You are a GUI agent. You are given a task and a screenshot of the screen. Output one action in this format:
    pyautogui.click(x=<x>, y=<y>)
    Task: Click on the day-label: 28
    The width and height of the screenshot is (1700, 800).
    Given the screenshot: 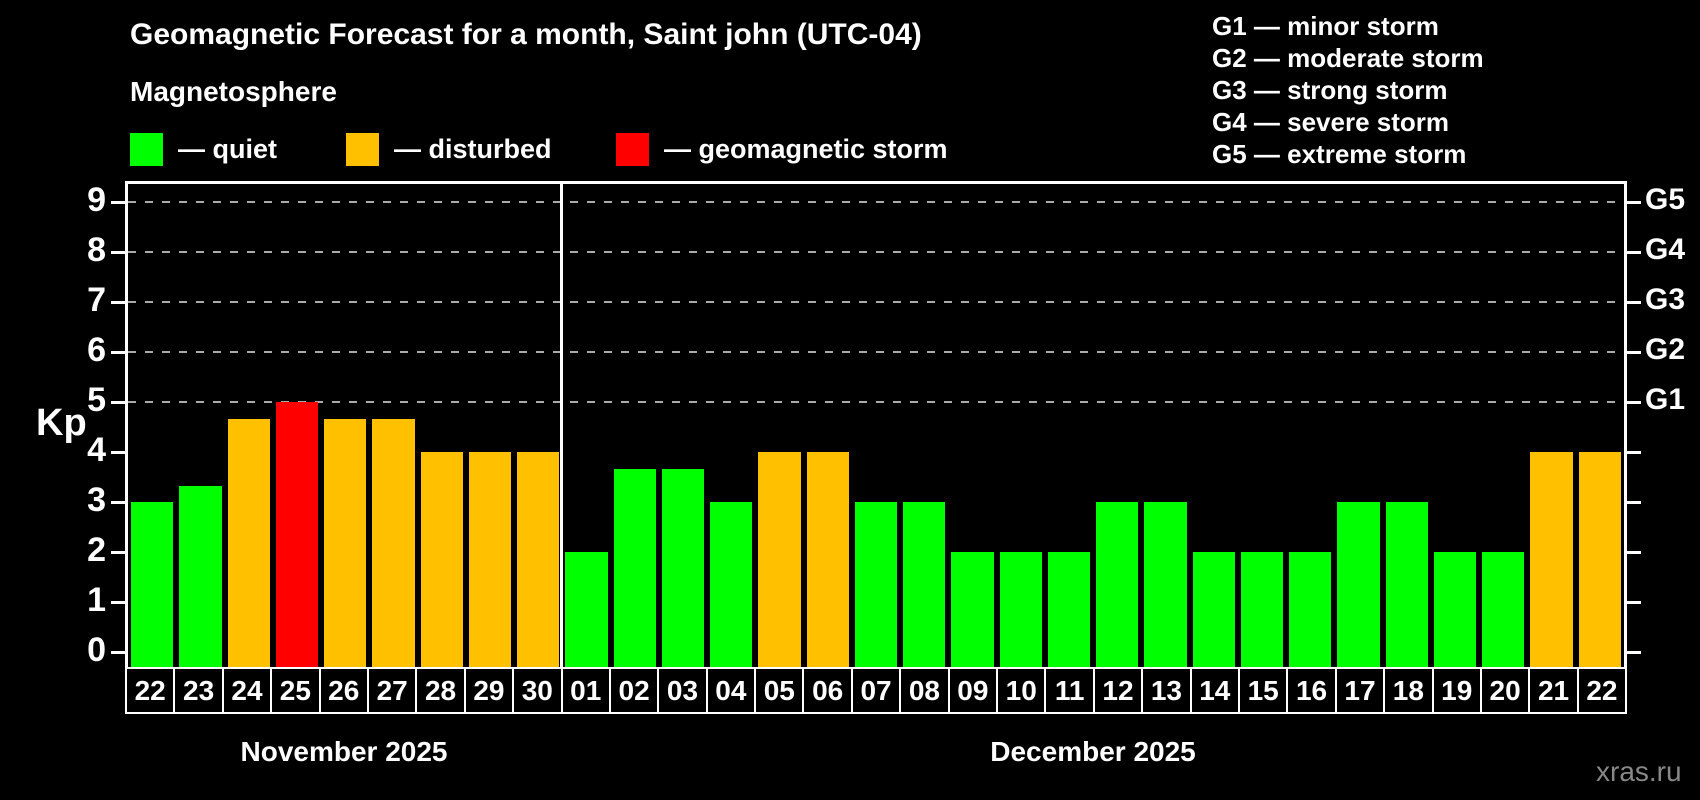 What is the action you would take?
    pyautogui.click(x=441, y=690)
    